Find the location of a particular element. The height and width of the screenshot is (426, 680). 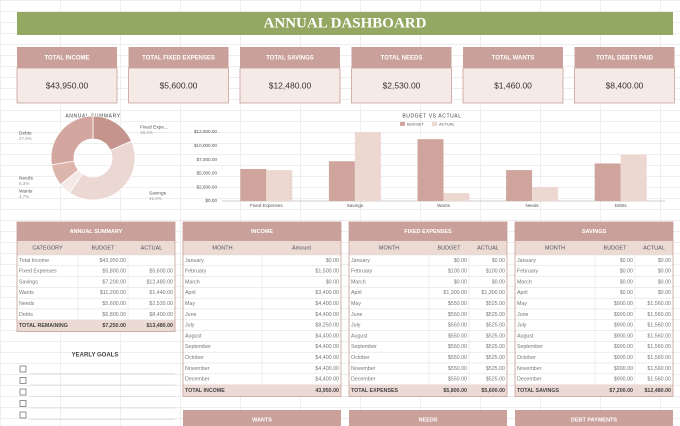

table-cell: $12,480.00 is located at coordinates (159, 282).